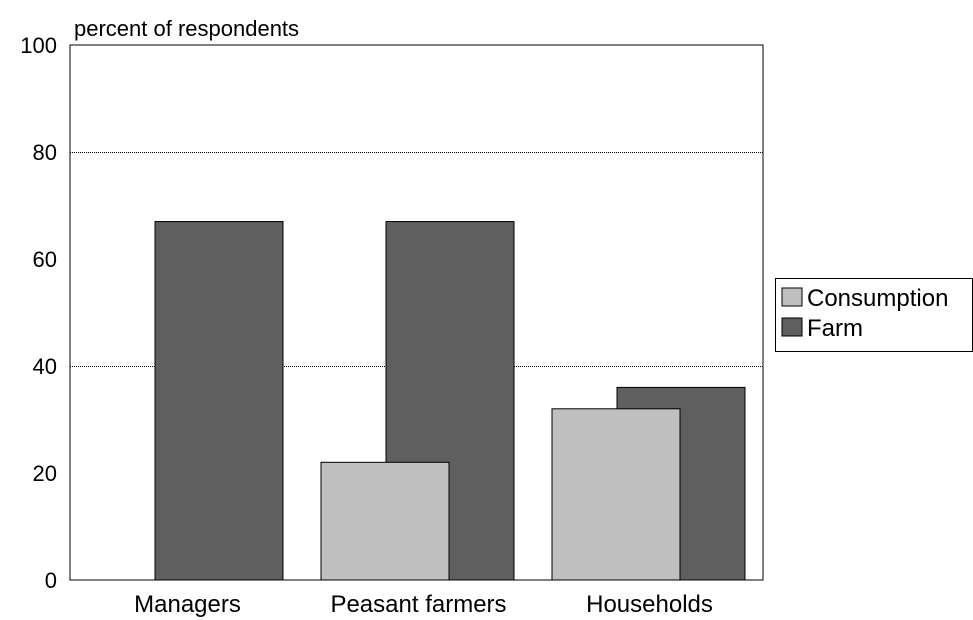  What do you see at coordinates (792, 327) in the screenshot?
I see `legend-swatch-farm` at bounding box center [792, 327].